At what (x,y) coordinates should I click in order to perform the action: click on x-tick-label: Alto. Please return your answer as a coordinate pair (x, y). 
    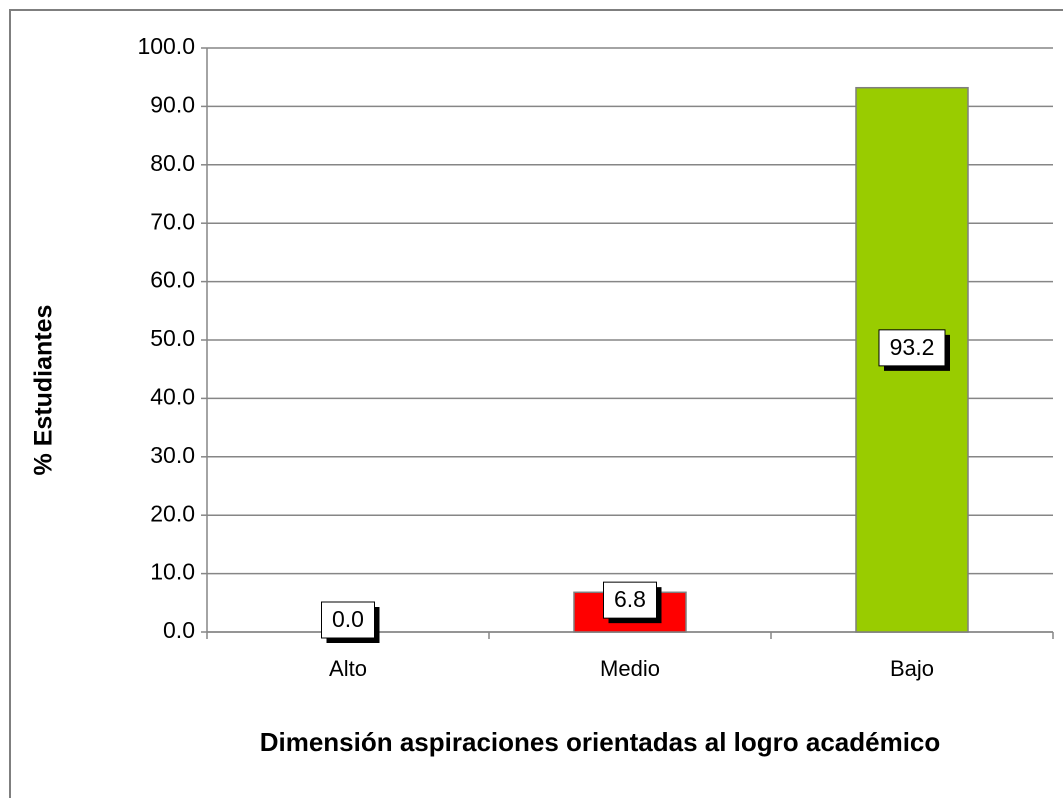
    Looking at the image, I should click on (348, 668).